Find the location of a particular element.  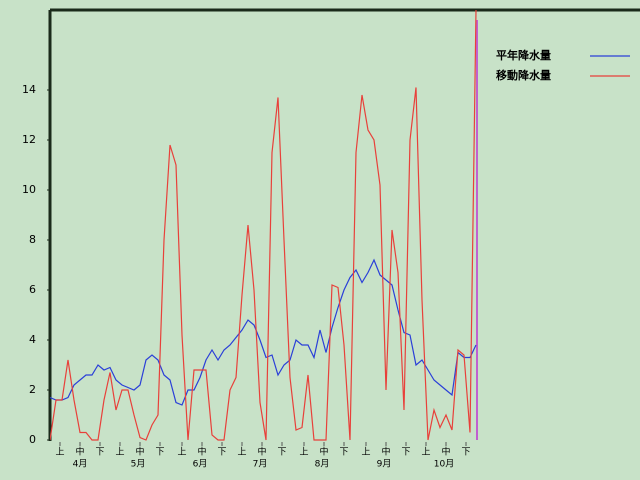

month-label: 4月 is located at coordinates (80, 464).